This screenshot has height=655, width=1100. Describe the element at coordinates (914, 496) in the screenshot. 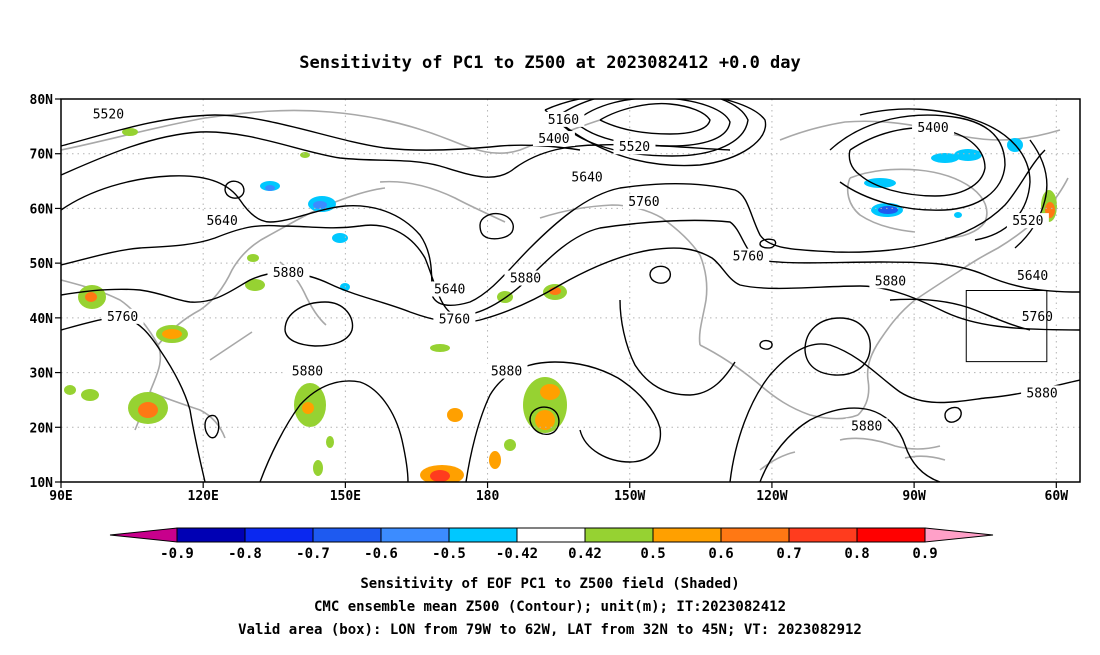

I see `lon-tick-label: 90W` at that location.